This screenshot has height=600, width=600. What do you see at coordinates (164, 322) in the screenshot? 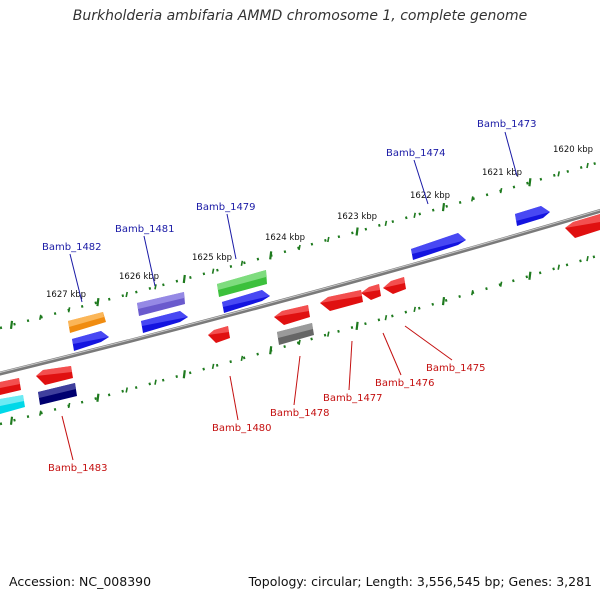
I see `gene-bamb-1481-partner` at bounding box center [164, 322].